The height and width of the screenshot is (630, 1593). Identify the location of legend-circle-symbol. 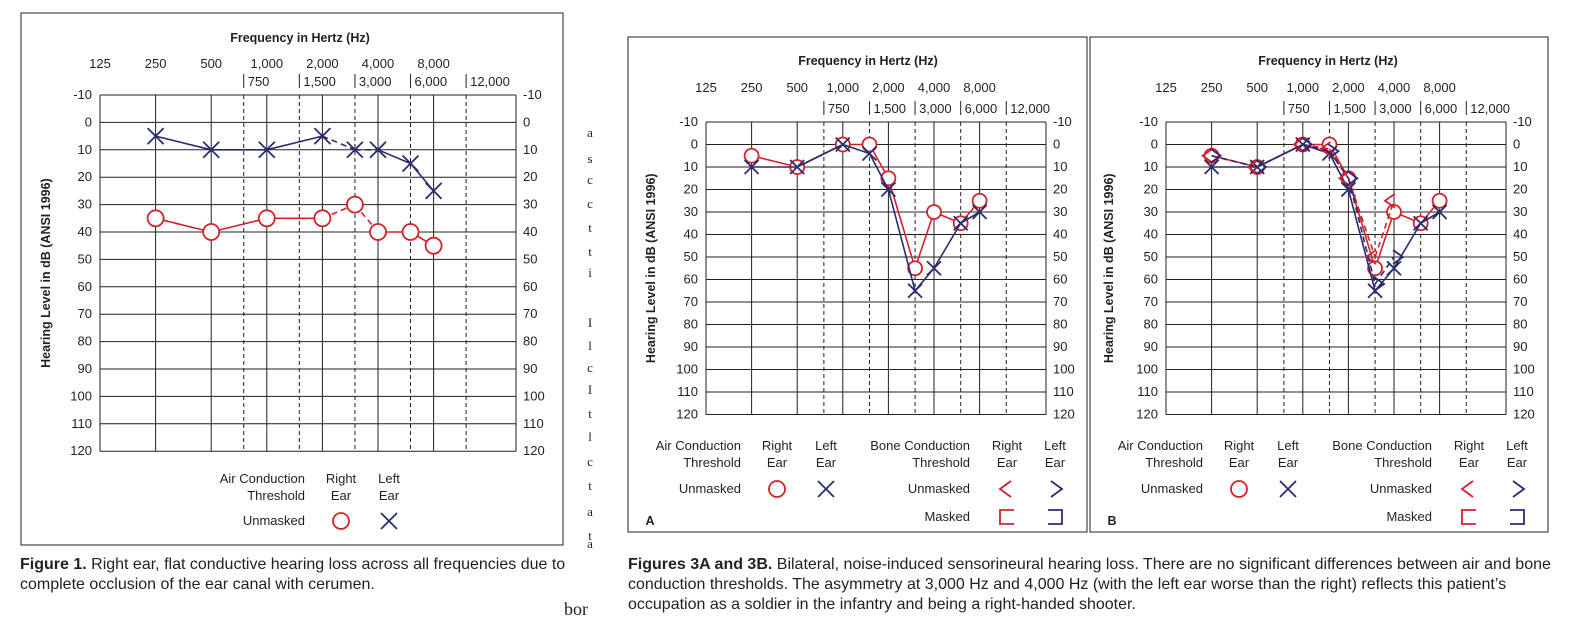
(1239, 489).